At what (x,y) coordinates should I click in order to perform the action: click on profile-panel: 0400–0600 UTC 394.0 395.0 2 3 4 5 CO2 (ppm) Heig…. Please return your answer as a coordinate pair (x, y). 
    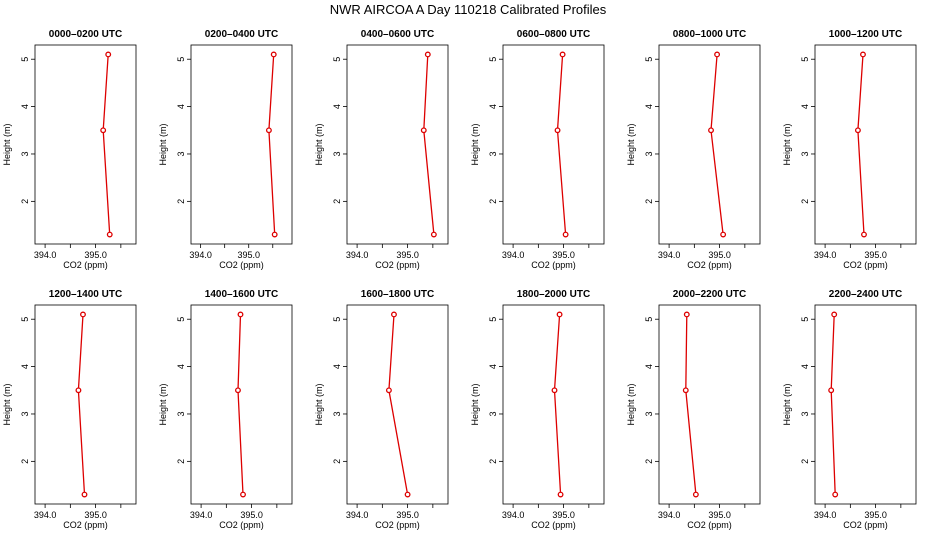
    Looking at the image, I should click on (381, 149).